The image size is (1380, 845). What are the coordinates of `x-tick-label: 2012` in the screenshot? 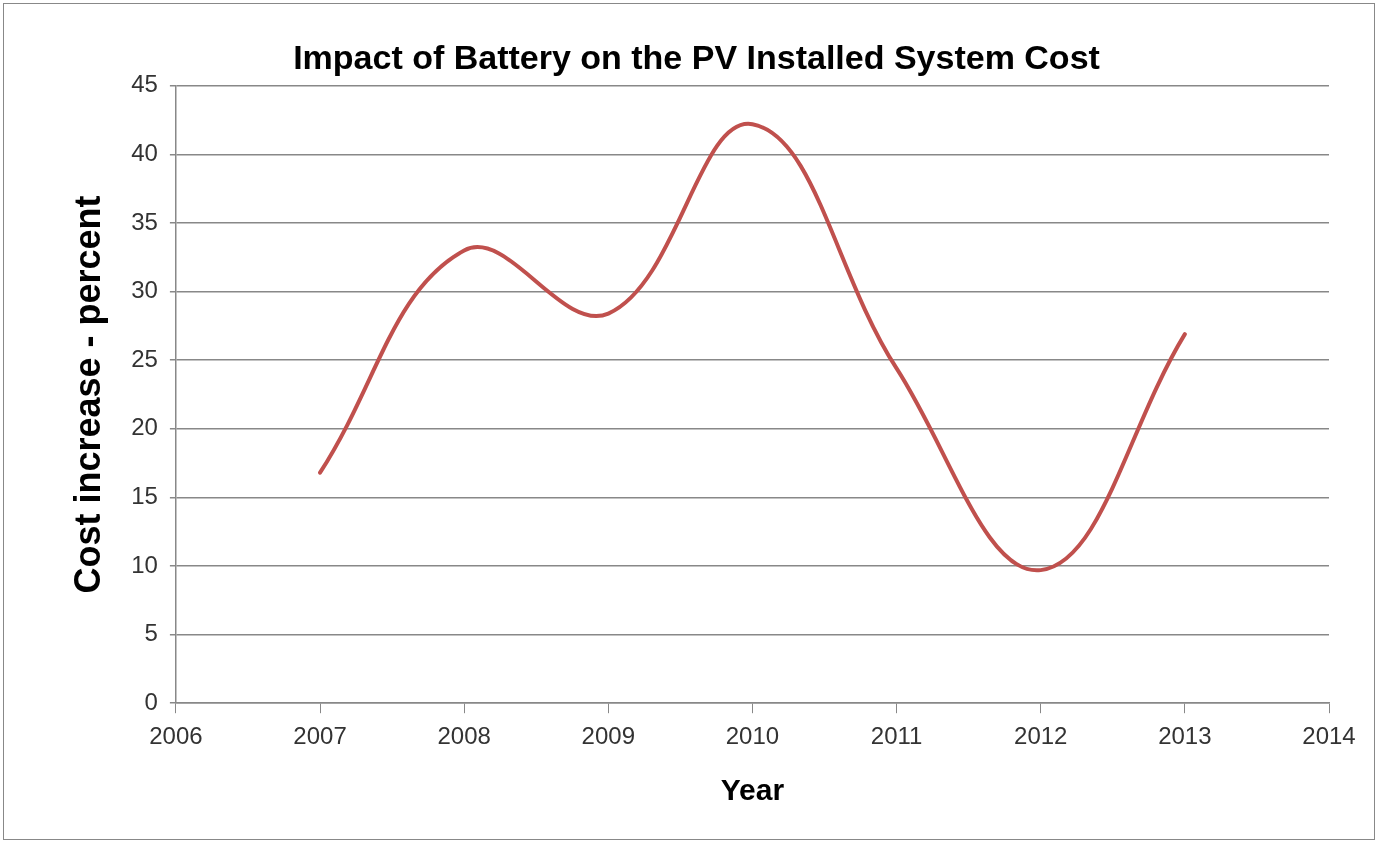 It's located at (1041, 736).